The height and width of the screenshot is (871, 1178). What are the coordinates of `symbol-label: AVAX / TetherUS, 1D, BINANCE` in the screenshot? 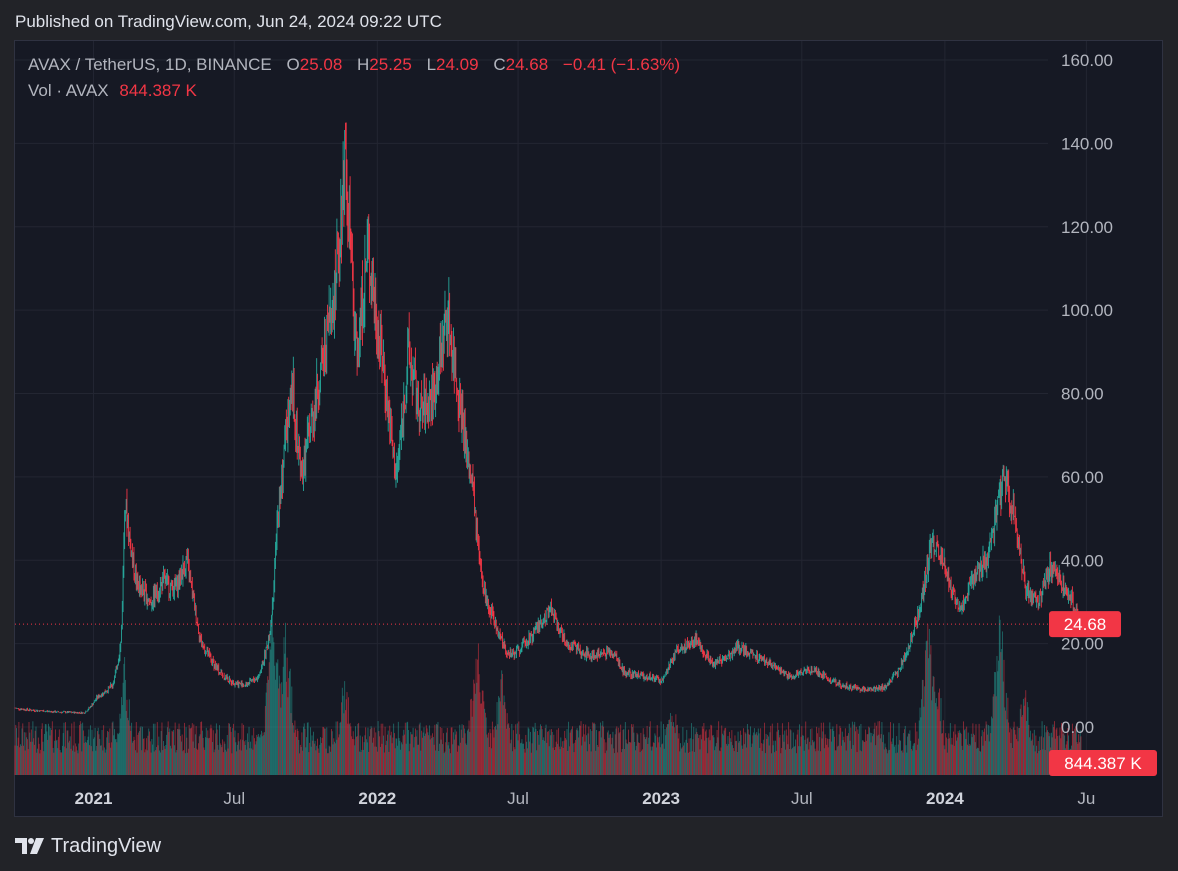 It's located at (150, 64).